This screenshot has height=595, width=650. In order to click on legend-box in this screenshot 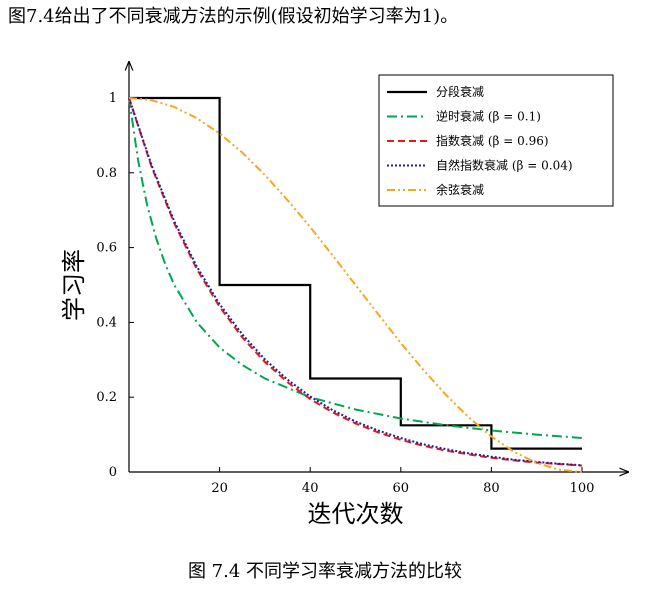, I will do `click(496, 140)`.